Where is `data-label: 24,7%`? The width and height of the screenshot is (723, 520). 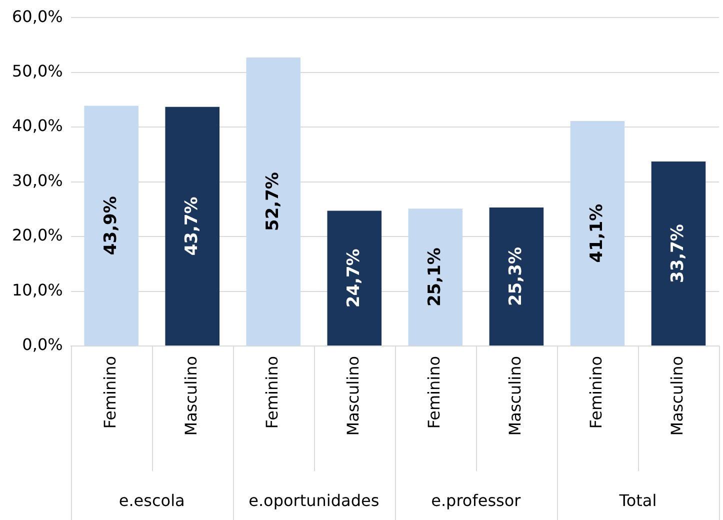
data-label: 24,7% is located at coordinates (354, 278).